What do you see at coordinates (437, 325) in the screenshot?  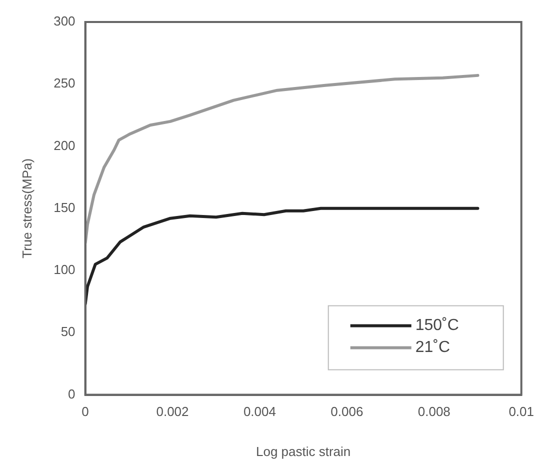 I see `legend-label: 150˚C` at bounding box center [437, 325].